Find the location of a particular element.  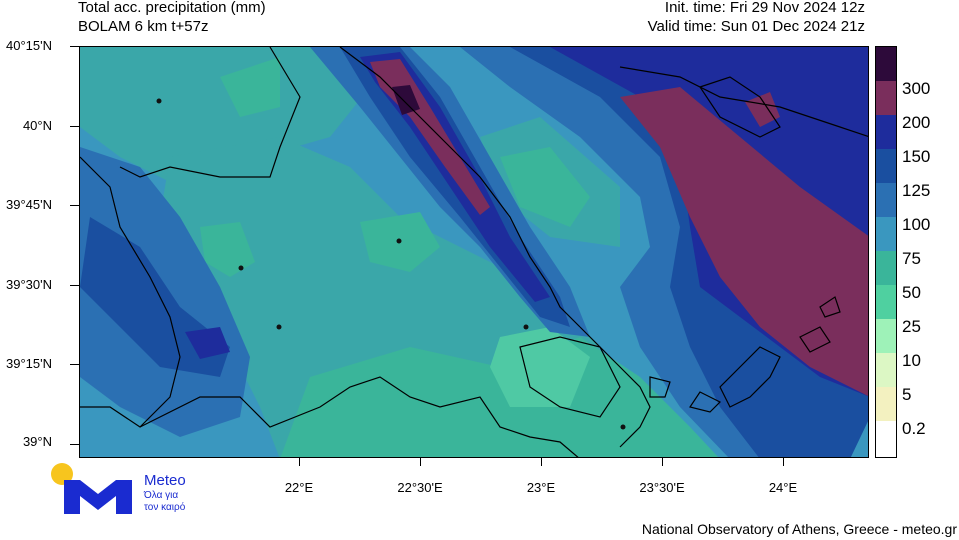

legend-label: 300 is located at coordinates (916, 88).